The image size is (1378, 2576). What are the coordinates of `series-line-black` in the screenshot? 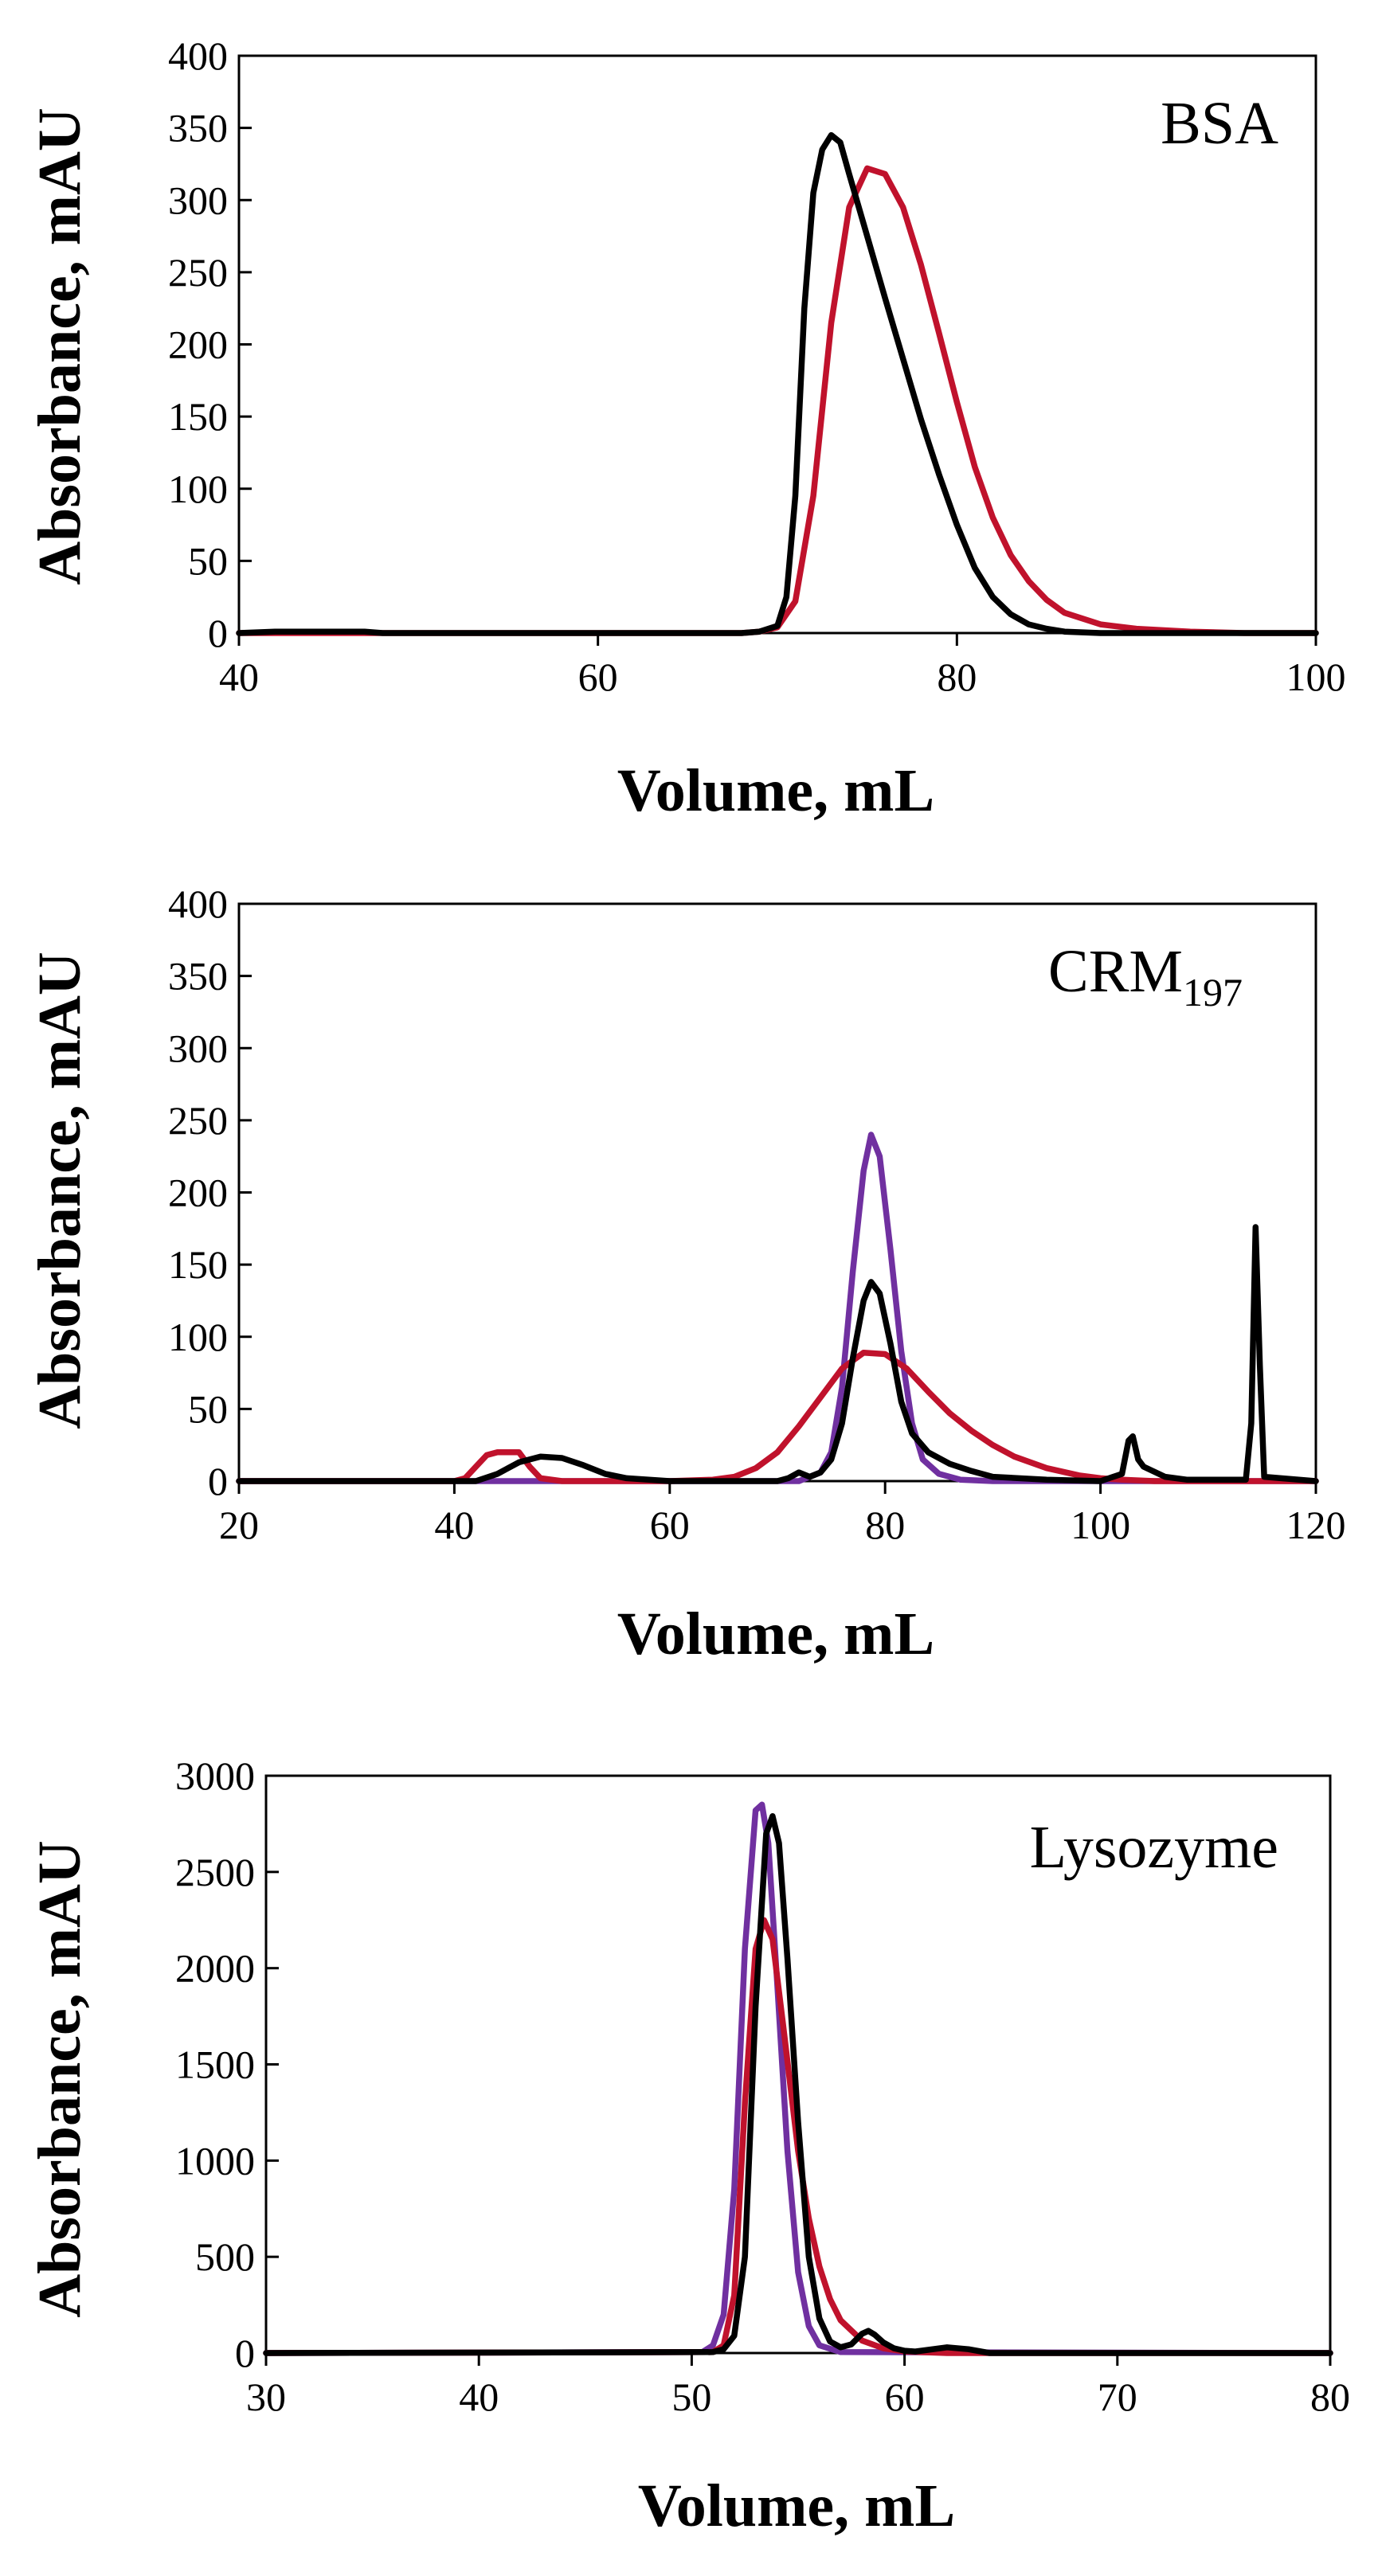 It's located at (777, 1354).